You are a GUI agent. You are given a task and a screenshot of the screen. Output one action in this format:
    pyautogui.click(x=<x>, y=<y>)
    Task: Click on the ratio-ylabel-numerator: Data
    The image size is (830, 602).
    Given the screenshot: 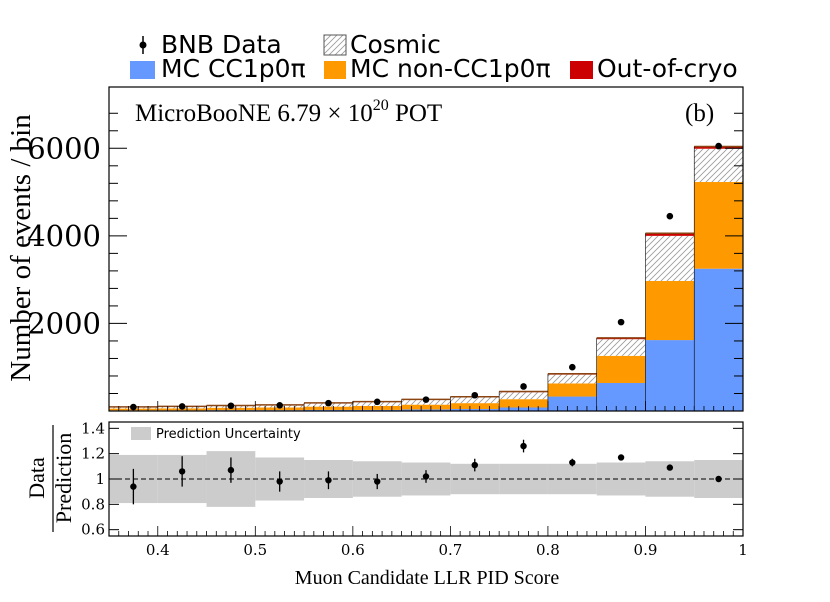 What is the action you would take?
    pyautogui.click(x=36, y=478)
    